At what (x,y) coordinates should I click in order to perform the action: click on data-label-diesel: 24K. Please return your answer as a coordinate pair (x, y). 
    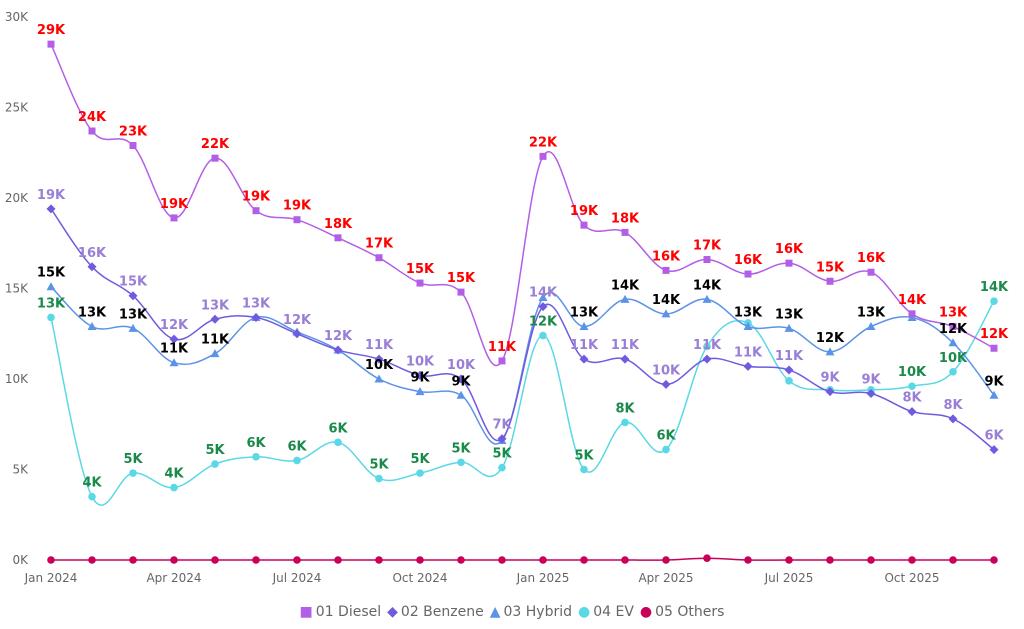
    Looking at the image, I should click on (92, 117).